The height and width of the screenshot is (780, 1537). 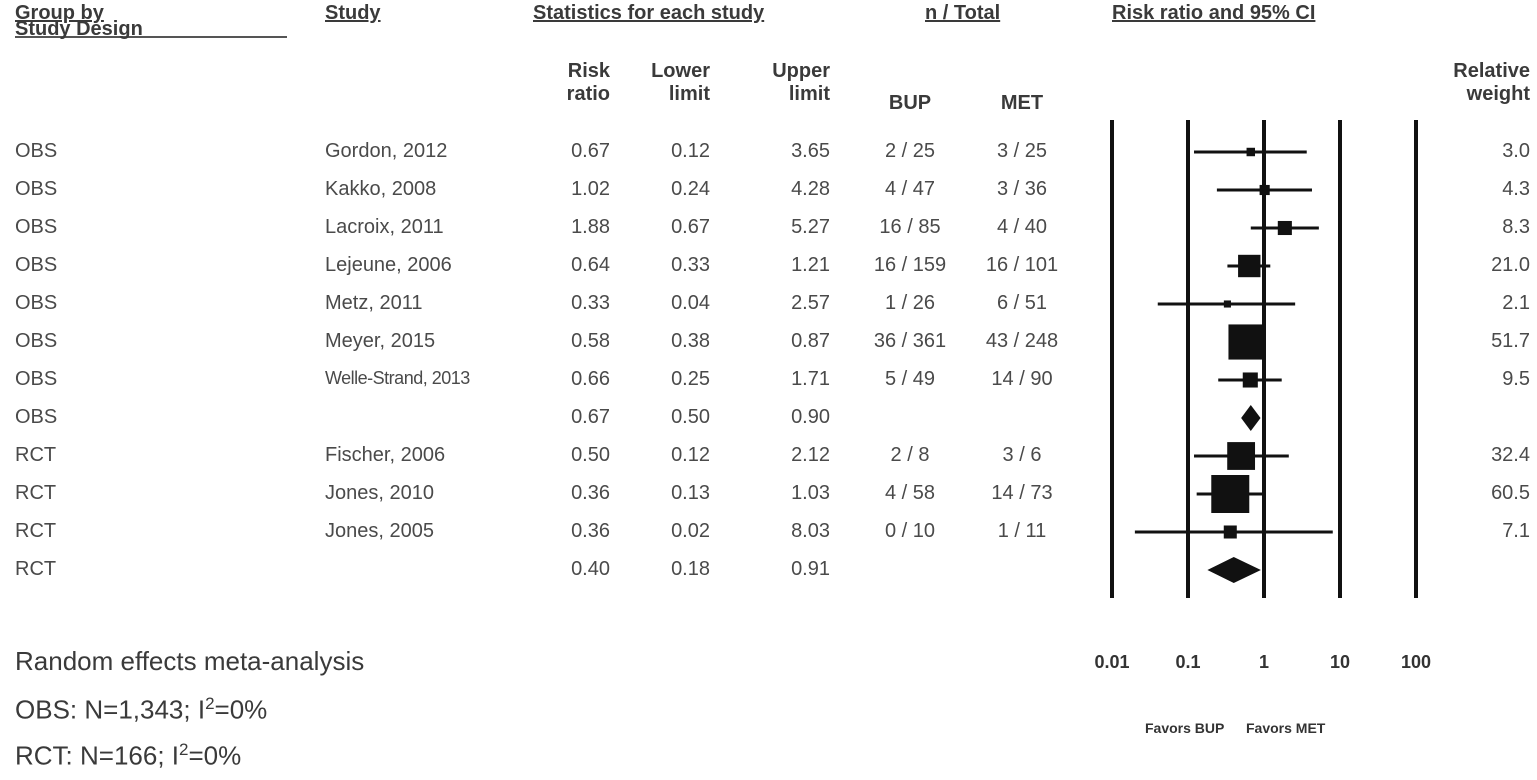 I want to click on row-lower-limit: 0.13, so click(x=690, y=493).